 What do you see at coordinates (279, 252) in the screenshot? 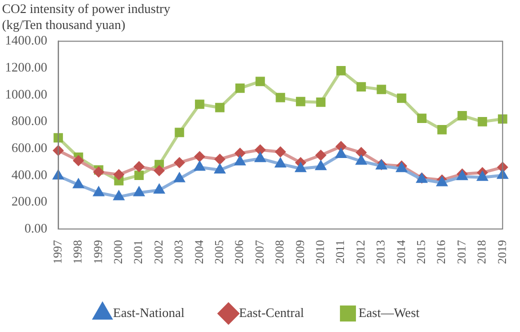
I see `x-tick-label: 2008` at bounding box center [279, 252].